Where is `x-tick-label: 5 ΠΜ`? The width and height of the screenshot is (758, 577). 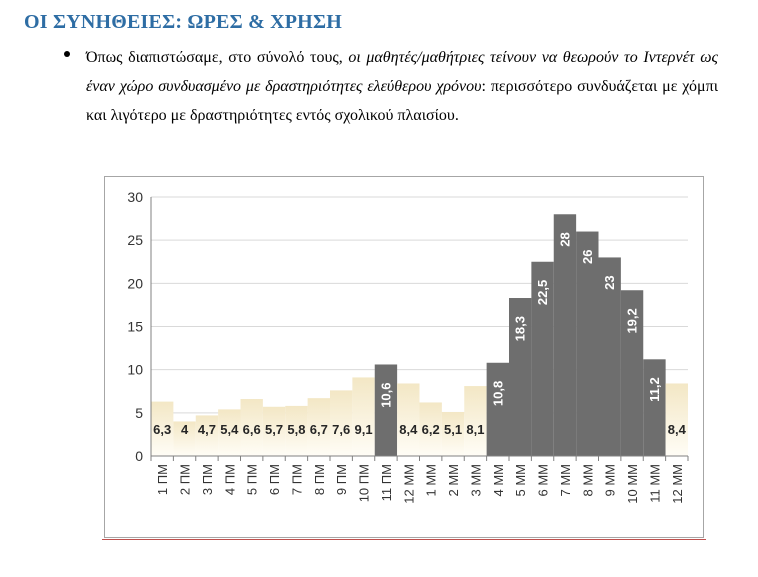 x-tick-label: 5 ΠΜ is located at coordinates (252, 479).